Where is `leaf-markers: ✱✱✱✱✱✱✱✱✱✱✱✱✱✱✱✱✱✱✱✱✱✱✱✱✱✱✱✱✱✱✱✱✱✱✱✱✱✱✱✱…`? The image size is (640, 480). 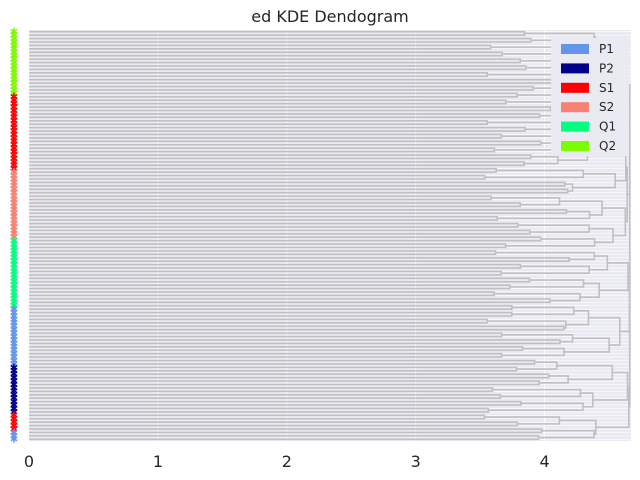 leaf-markers: ✱✱✱✱✱✱✱✱✱✱✱✱✱✱✱✱✱✱✱✱✱✱✱✱✱✱✱✱✱✱✱✱✱✱✱✱✱✱✱✱… is located at coordinates (14, 236).